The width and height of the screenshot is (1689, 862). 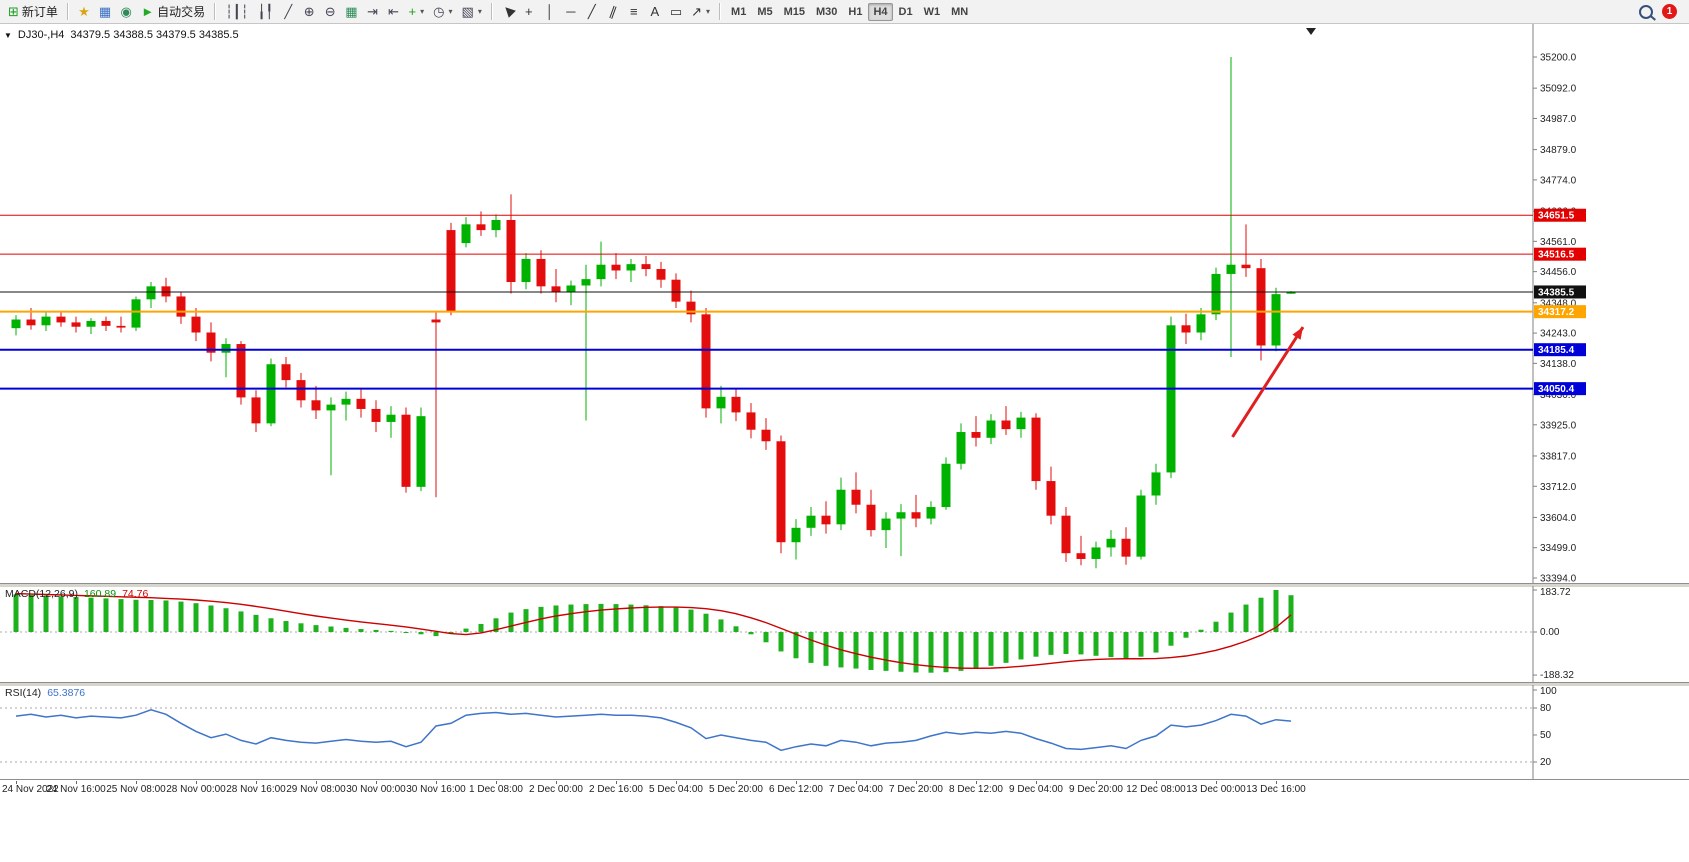 I want to click on timeframe-m30: M30, so click(x=826, y=12).